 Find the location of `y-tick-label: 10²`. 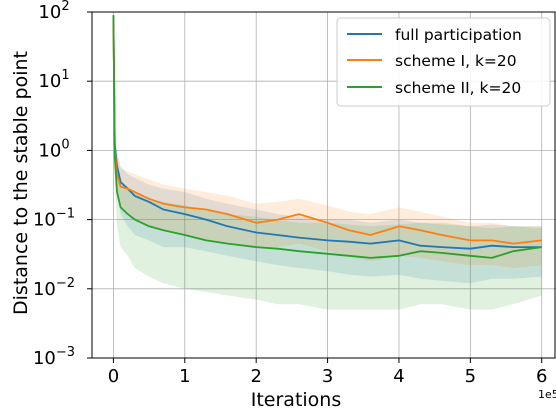

y-tick-label: 10² is located at coordinates (53, 11).